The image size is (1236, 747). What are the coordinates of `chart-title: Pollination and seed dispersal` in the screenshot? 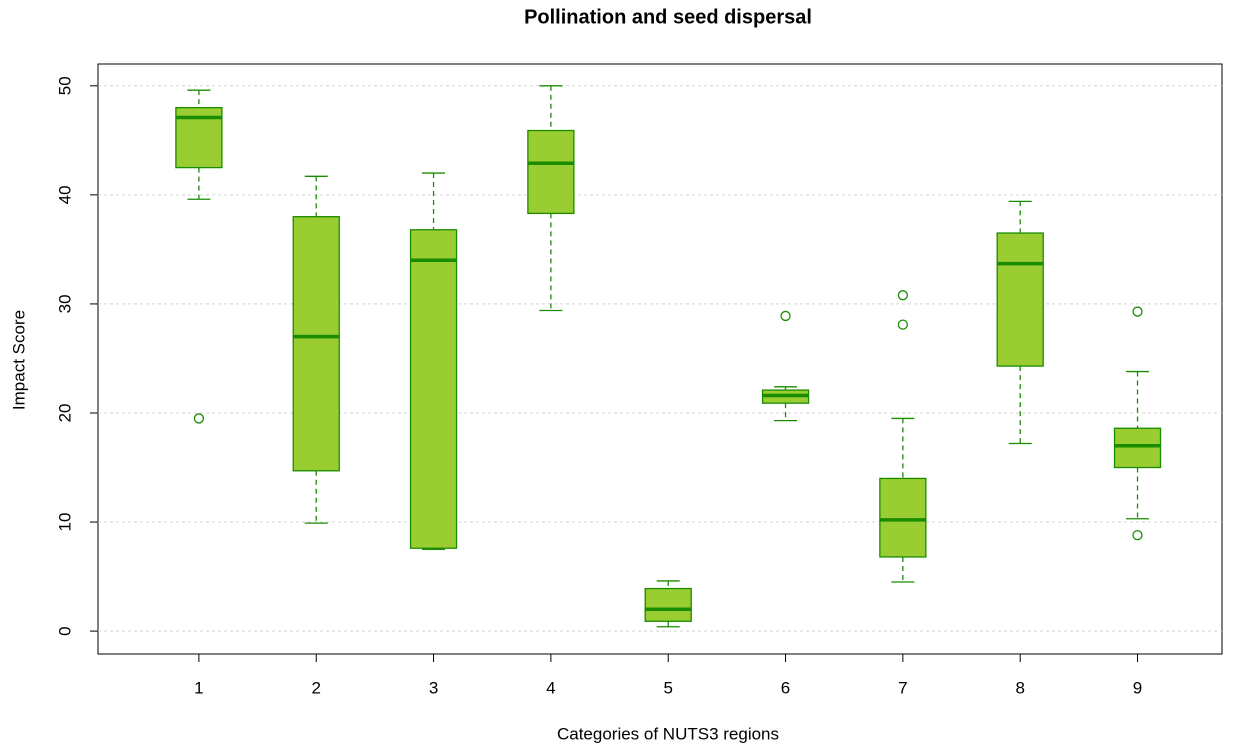 It's located at (668, 17).